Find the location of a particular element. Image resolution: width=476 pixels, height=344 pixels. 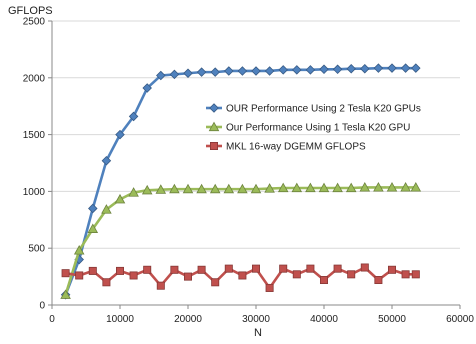

y-tick-label: 2000 is located at coordinates (34, 78).